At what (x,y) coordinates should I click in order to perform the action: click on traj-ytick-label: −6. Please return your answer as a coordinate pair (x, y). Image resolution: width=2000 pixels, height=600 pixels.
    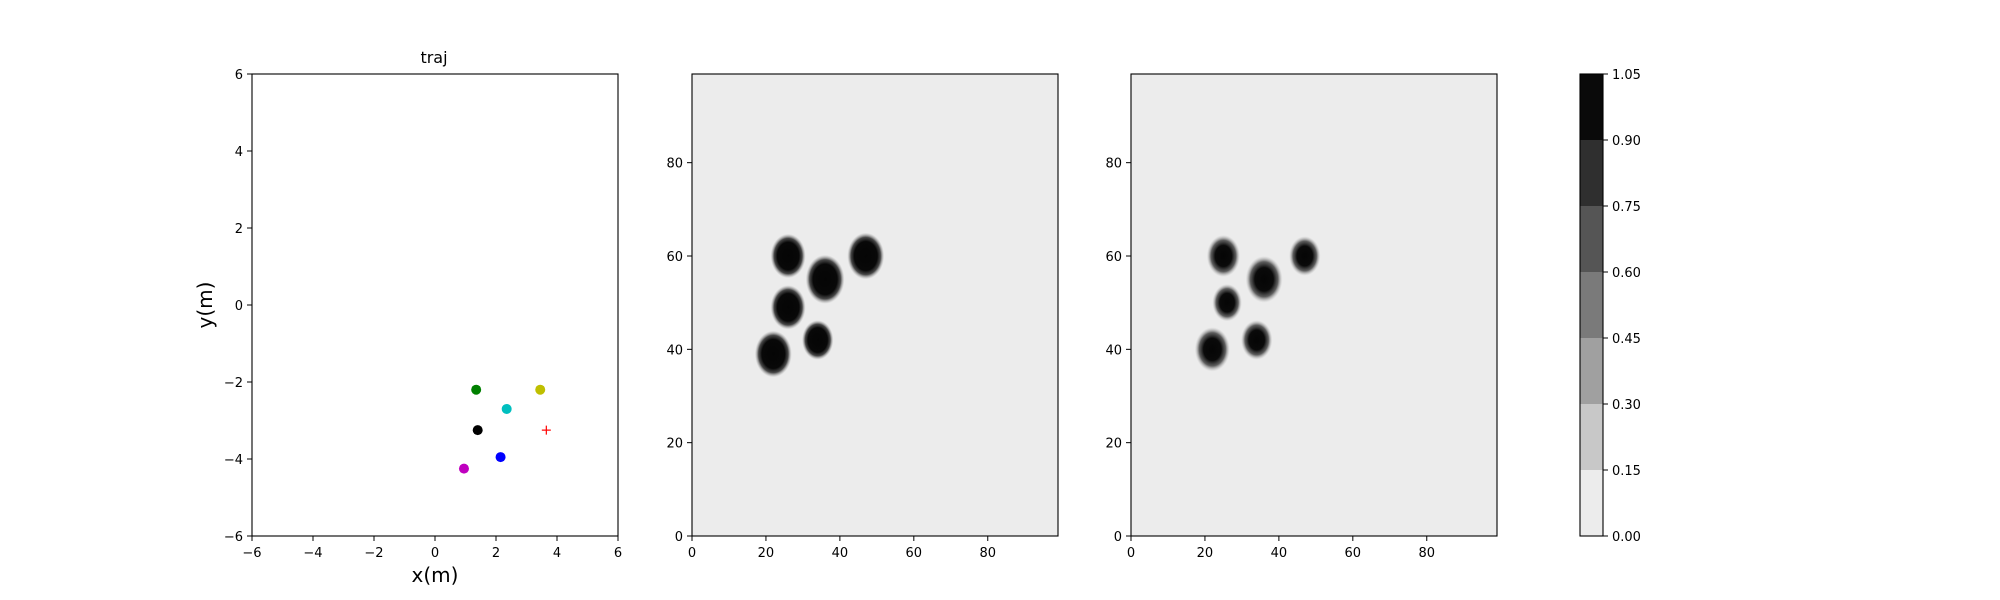
    Looking at the image, I should click on (233, 537).